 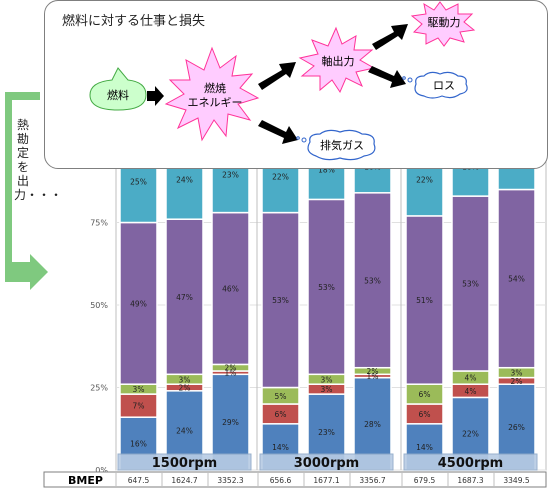 I want to click on group-label: 3000rpm, so click(x=326, y=463).